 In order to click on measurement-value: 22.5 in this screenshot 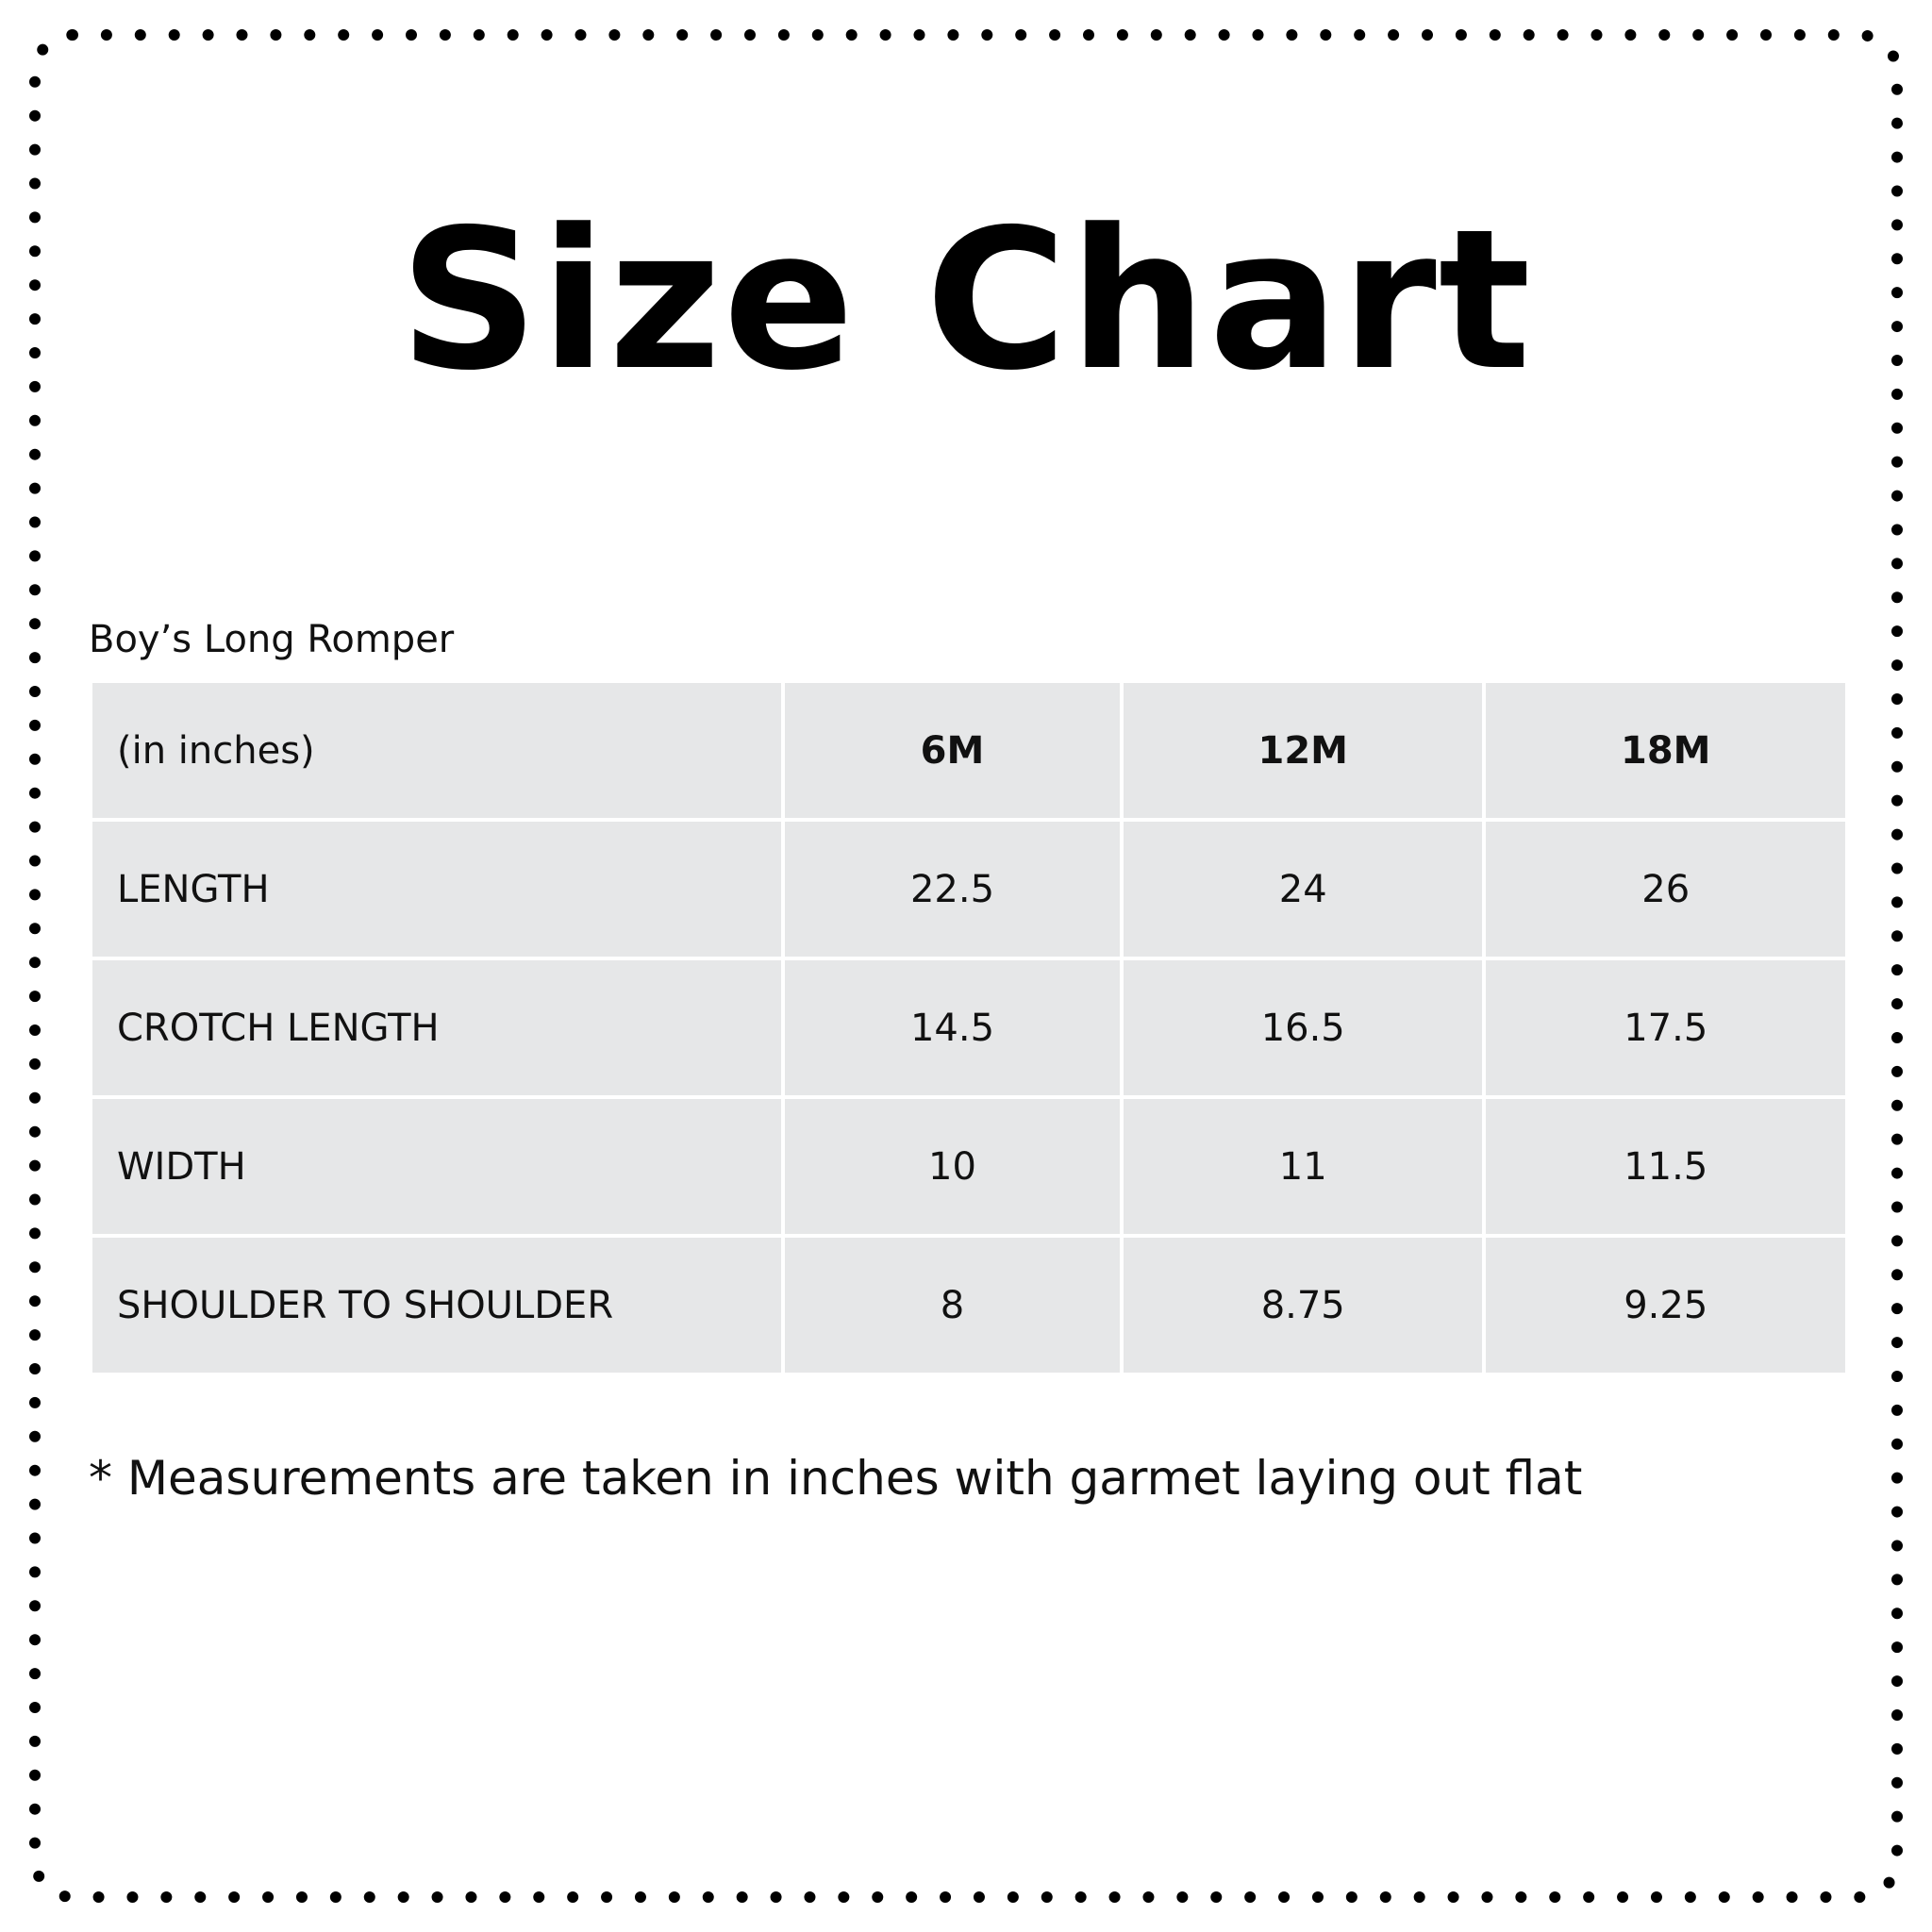, I will do `click(953, 889)`.